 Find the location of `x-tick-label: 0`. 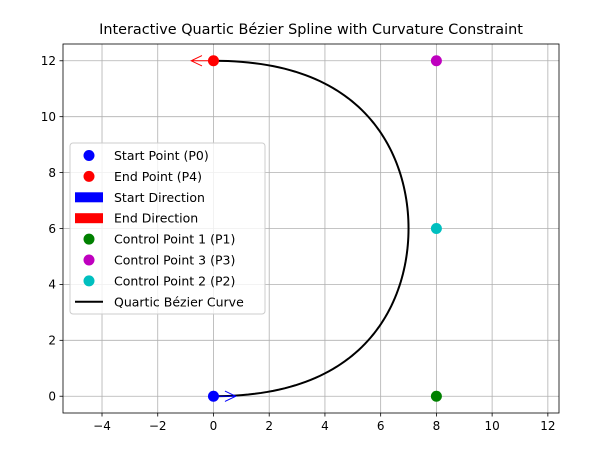

x-tick-label: 0 is located at coordinates (214, 426).